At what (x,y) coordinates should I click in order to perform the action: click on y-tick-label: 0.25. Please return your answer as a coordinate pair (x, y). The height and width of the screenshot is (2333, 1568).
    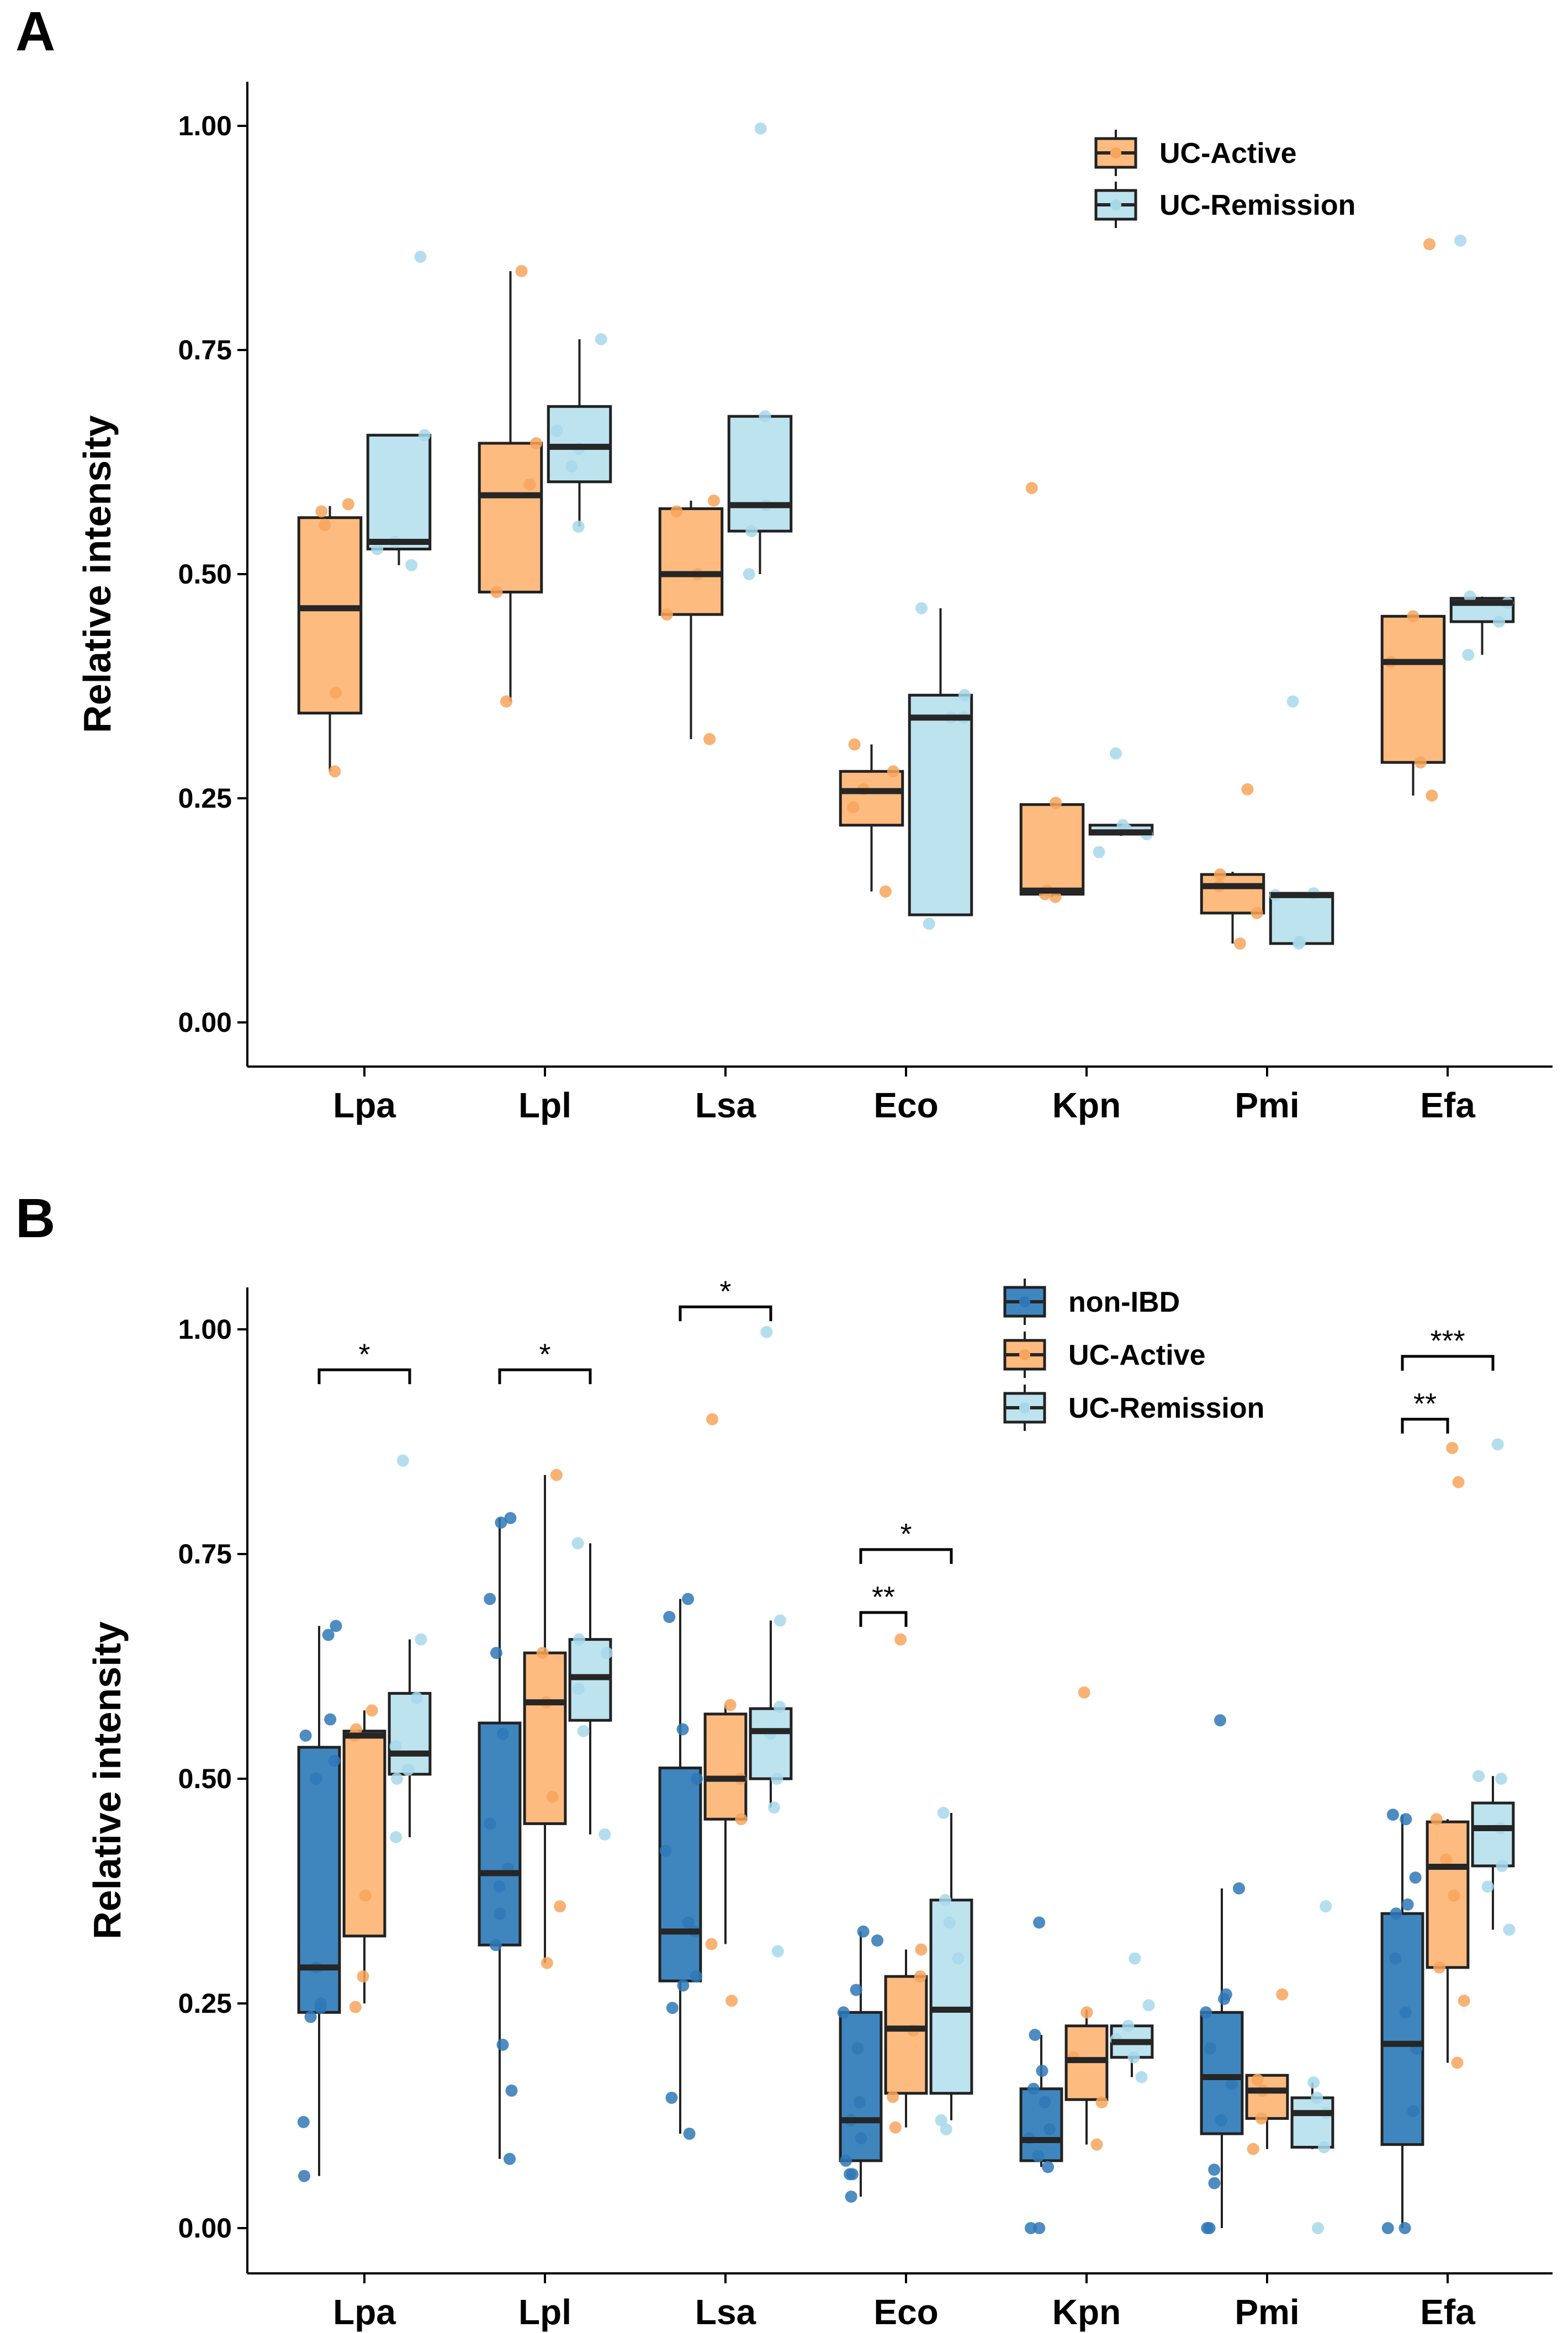
    Looking at the image, I should click on (205, 2004).